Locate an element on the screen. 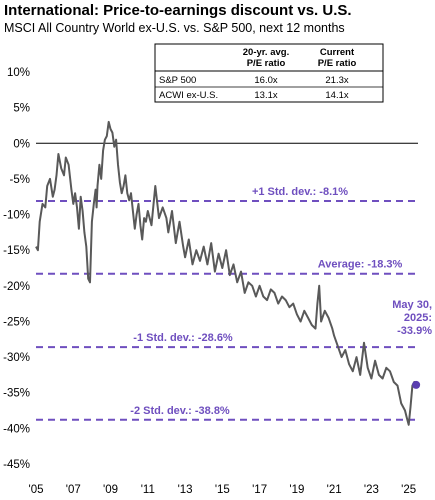 This screenshot has width=435, height=500. table-border is located at coordinates (269, 73).